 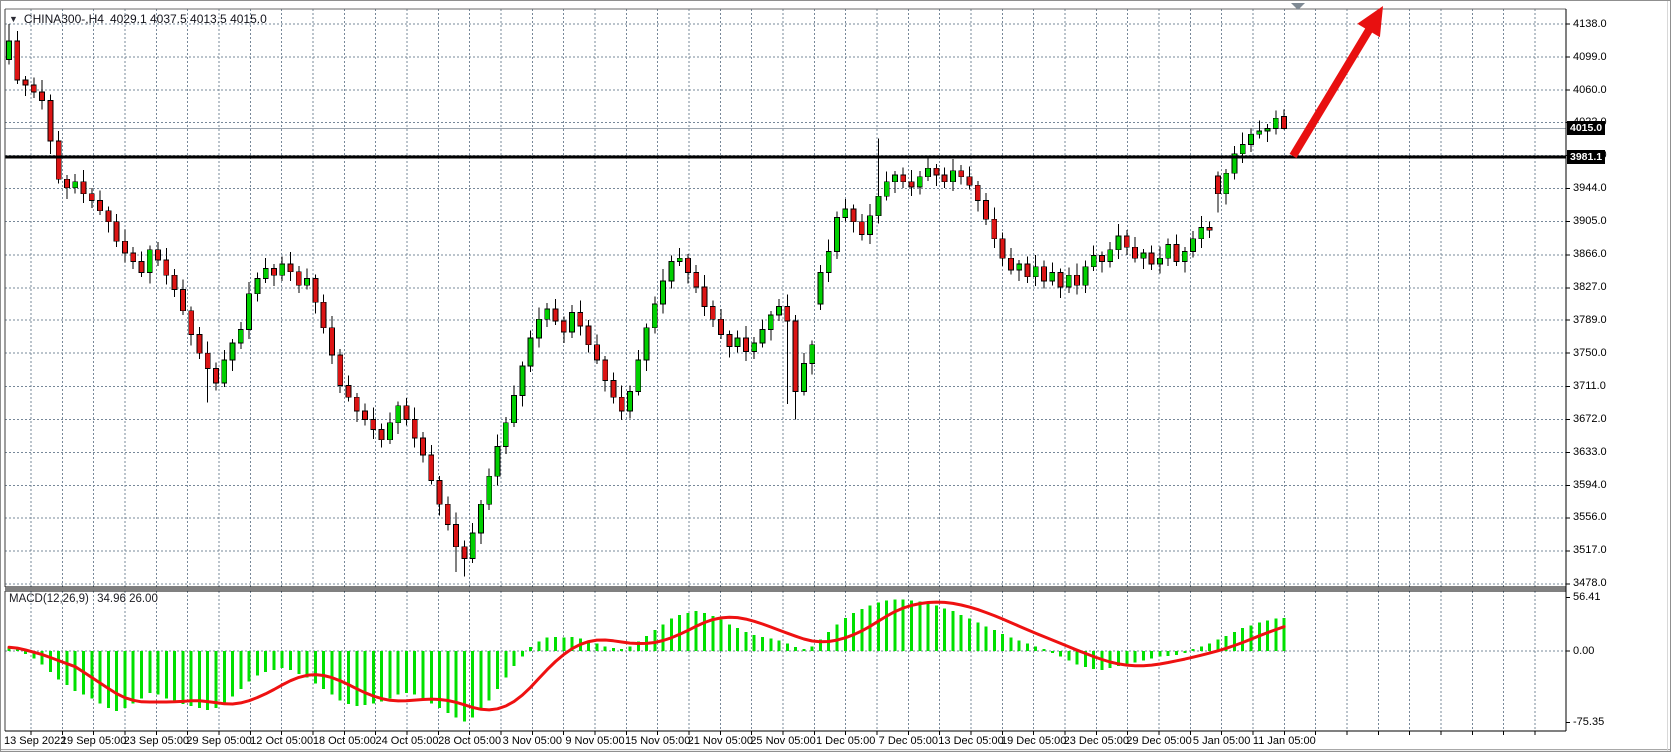 What do you see at coordinates (1336, 82) in the screenshot?
I see `trend-arrow` at bounding box center [1336, 82].